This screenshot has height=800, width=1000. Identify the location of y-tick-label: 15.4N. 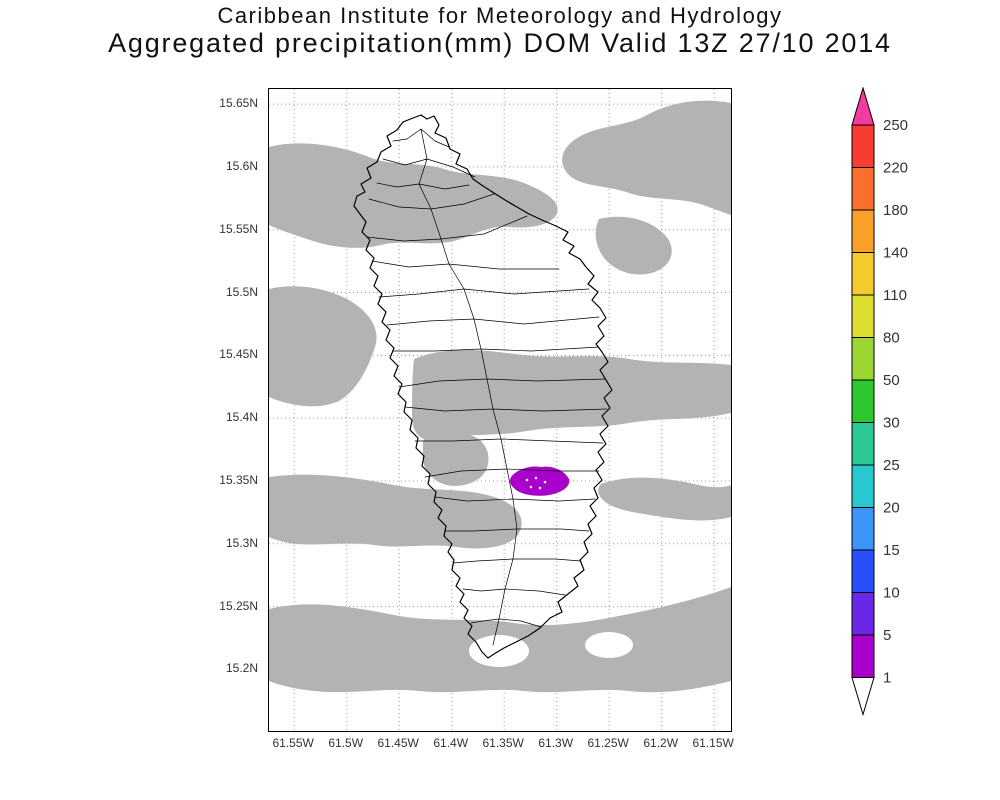
(241, 417).